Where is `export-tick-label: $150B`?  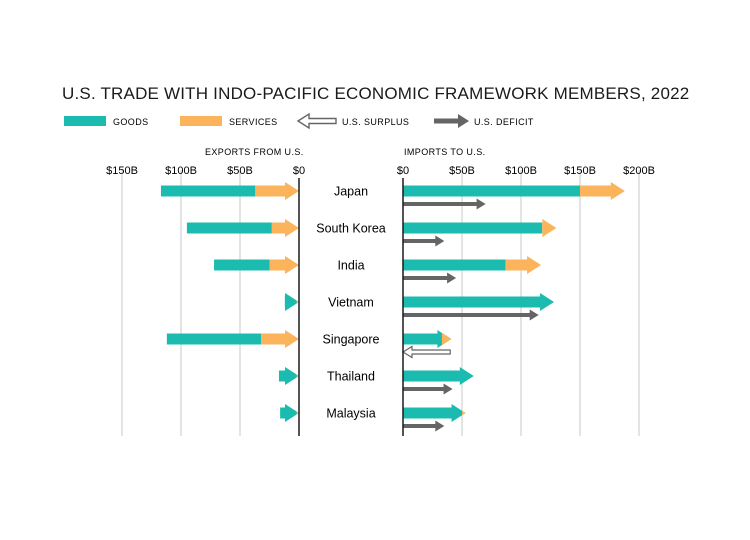
export-tick-label: $150B is located at coordinates (122, 171).